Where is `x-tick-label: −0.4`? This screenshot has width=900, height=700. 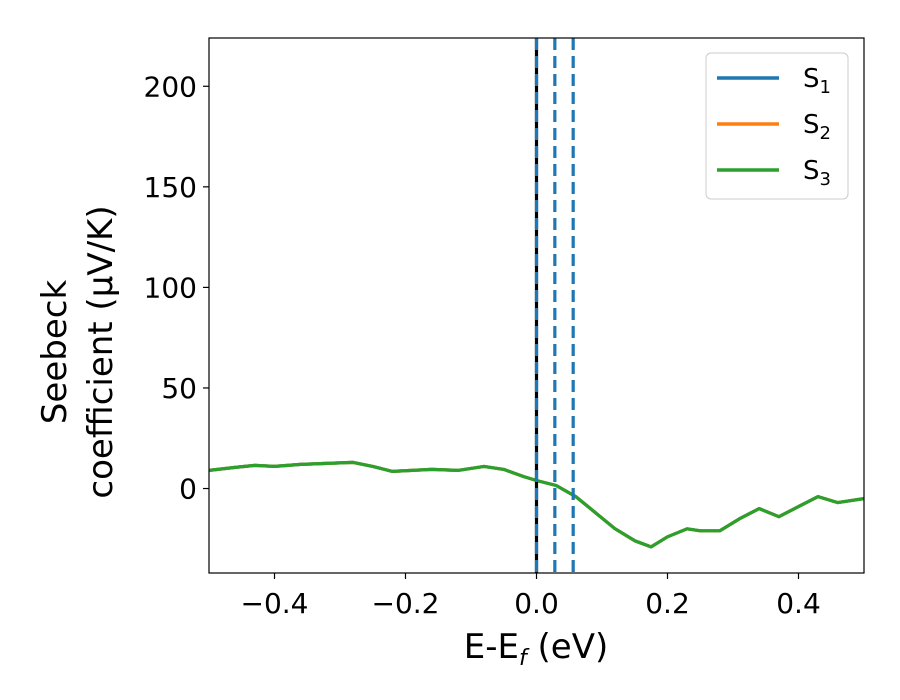 x-tick-label: −0.4 is located at coordinates (275, 603).